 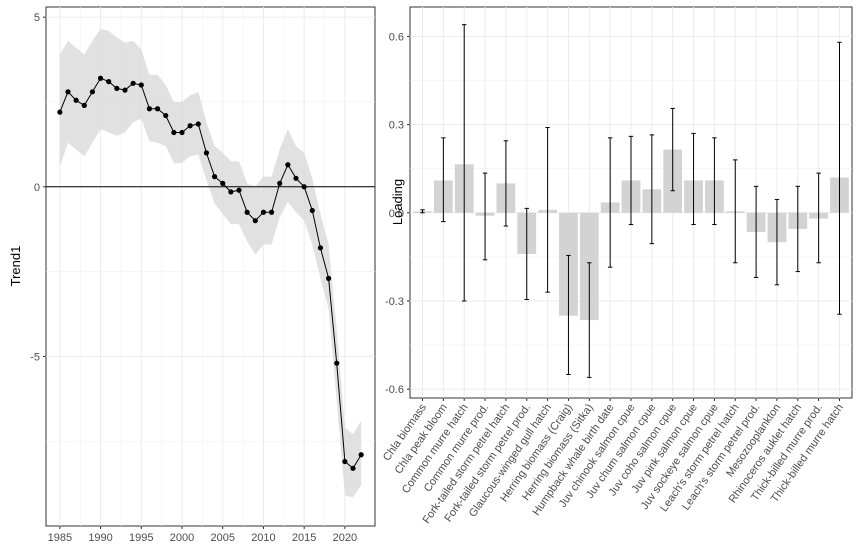 What do you see at coordinates (182, 538) in the screenshot?
I see `trend-x-tick-label: 2000` at bounding box center [182, 538].